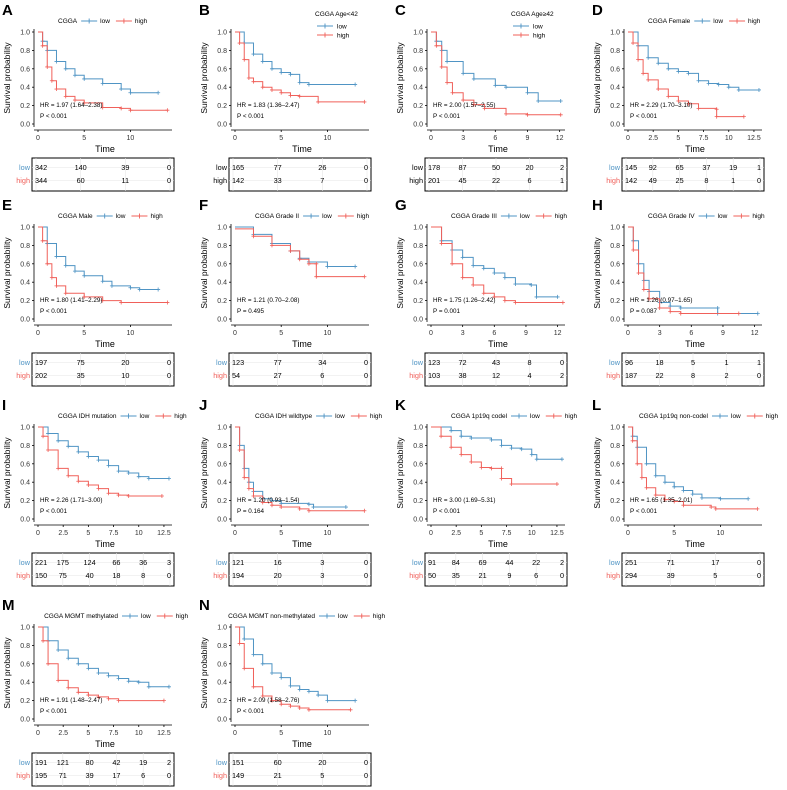 The image size is (787, 790). Describe the element at coordinates (464, 105) in the screenshot. I see `hazard-ratio: HR = 2.00 (1.57–2.55)` at that location.